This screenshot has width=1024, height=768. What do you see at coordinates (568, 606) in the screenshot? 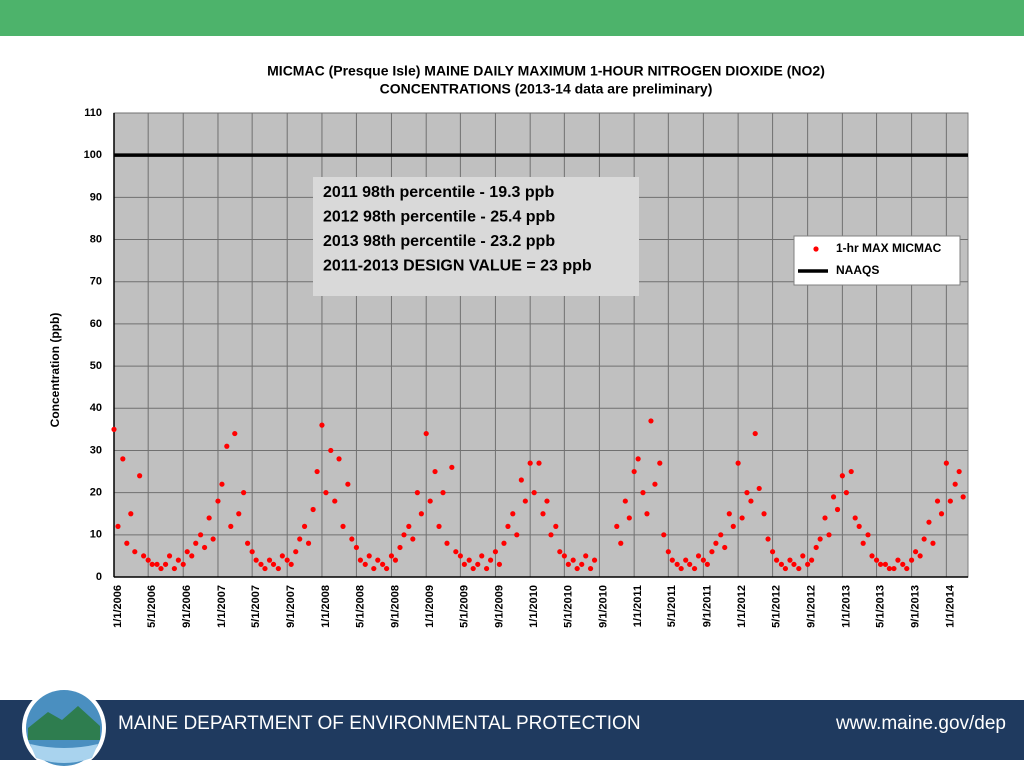
I see `x-tick-label: 5/1/2010` at bounding box center [568, 606].